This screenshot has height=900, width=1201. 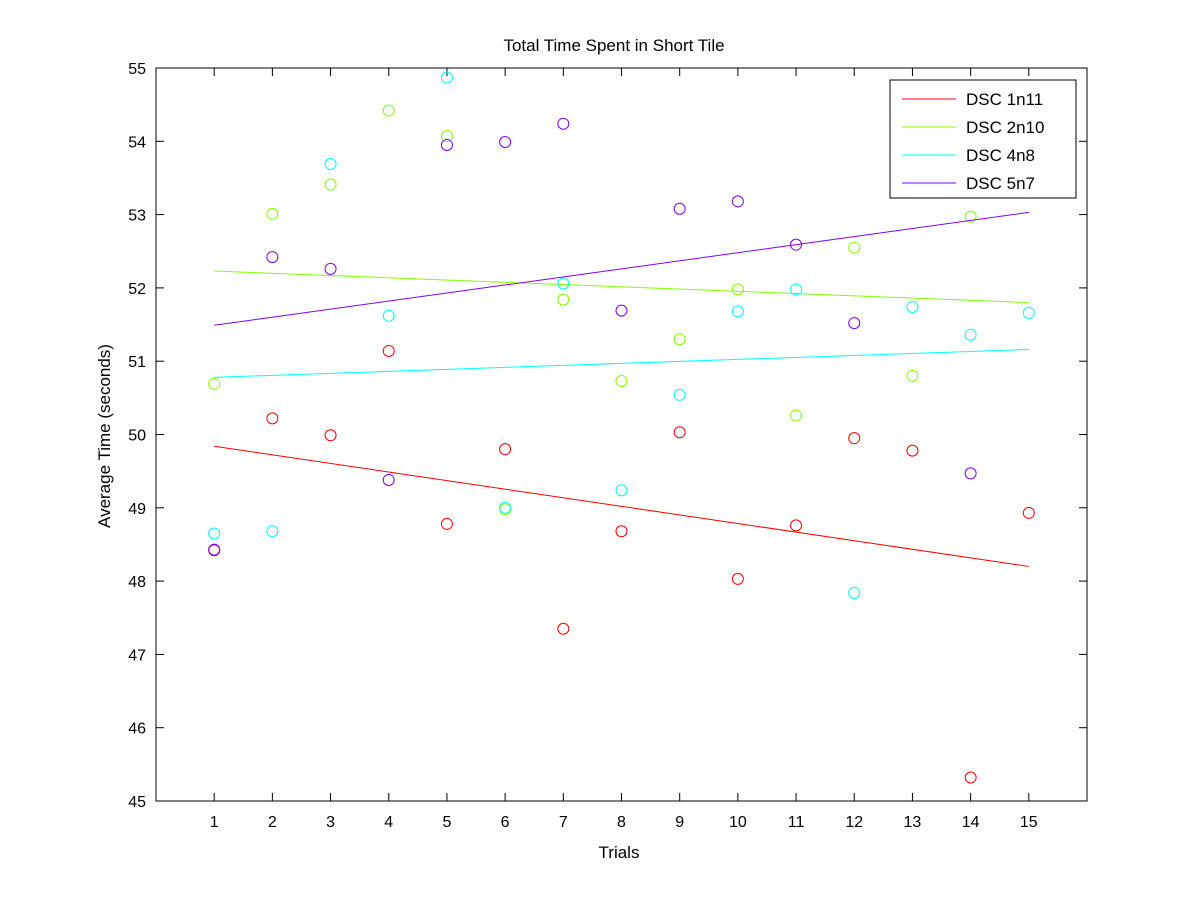 I want to click on x-tick-label: 2, so click(x=272, y=822).